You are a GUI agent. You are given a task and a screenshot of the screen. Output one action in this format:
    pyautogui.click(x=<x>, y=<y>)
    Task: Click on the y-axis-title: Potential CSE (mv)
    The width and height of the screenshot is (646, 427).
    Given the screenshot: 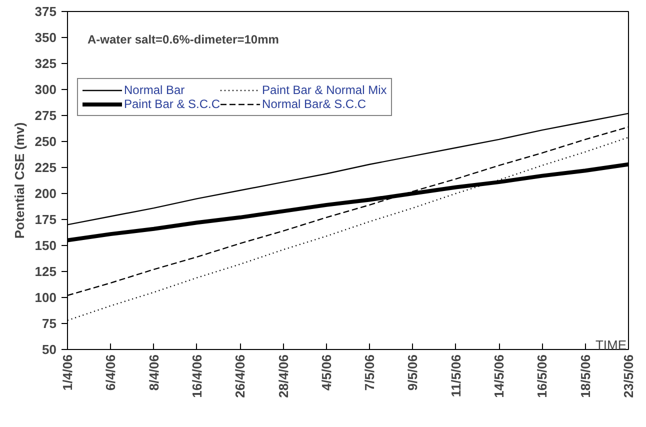 What is the action you would take?
    pyautogui.click(x=19, y=180)
    